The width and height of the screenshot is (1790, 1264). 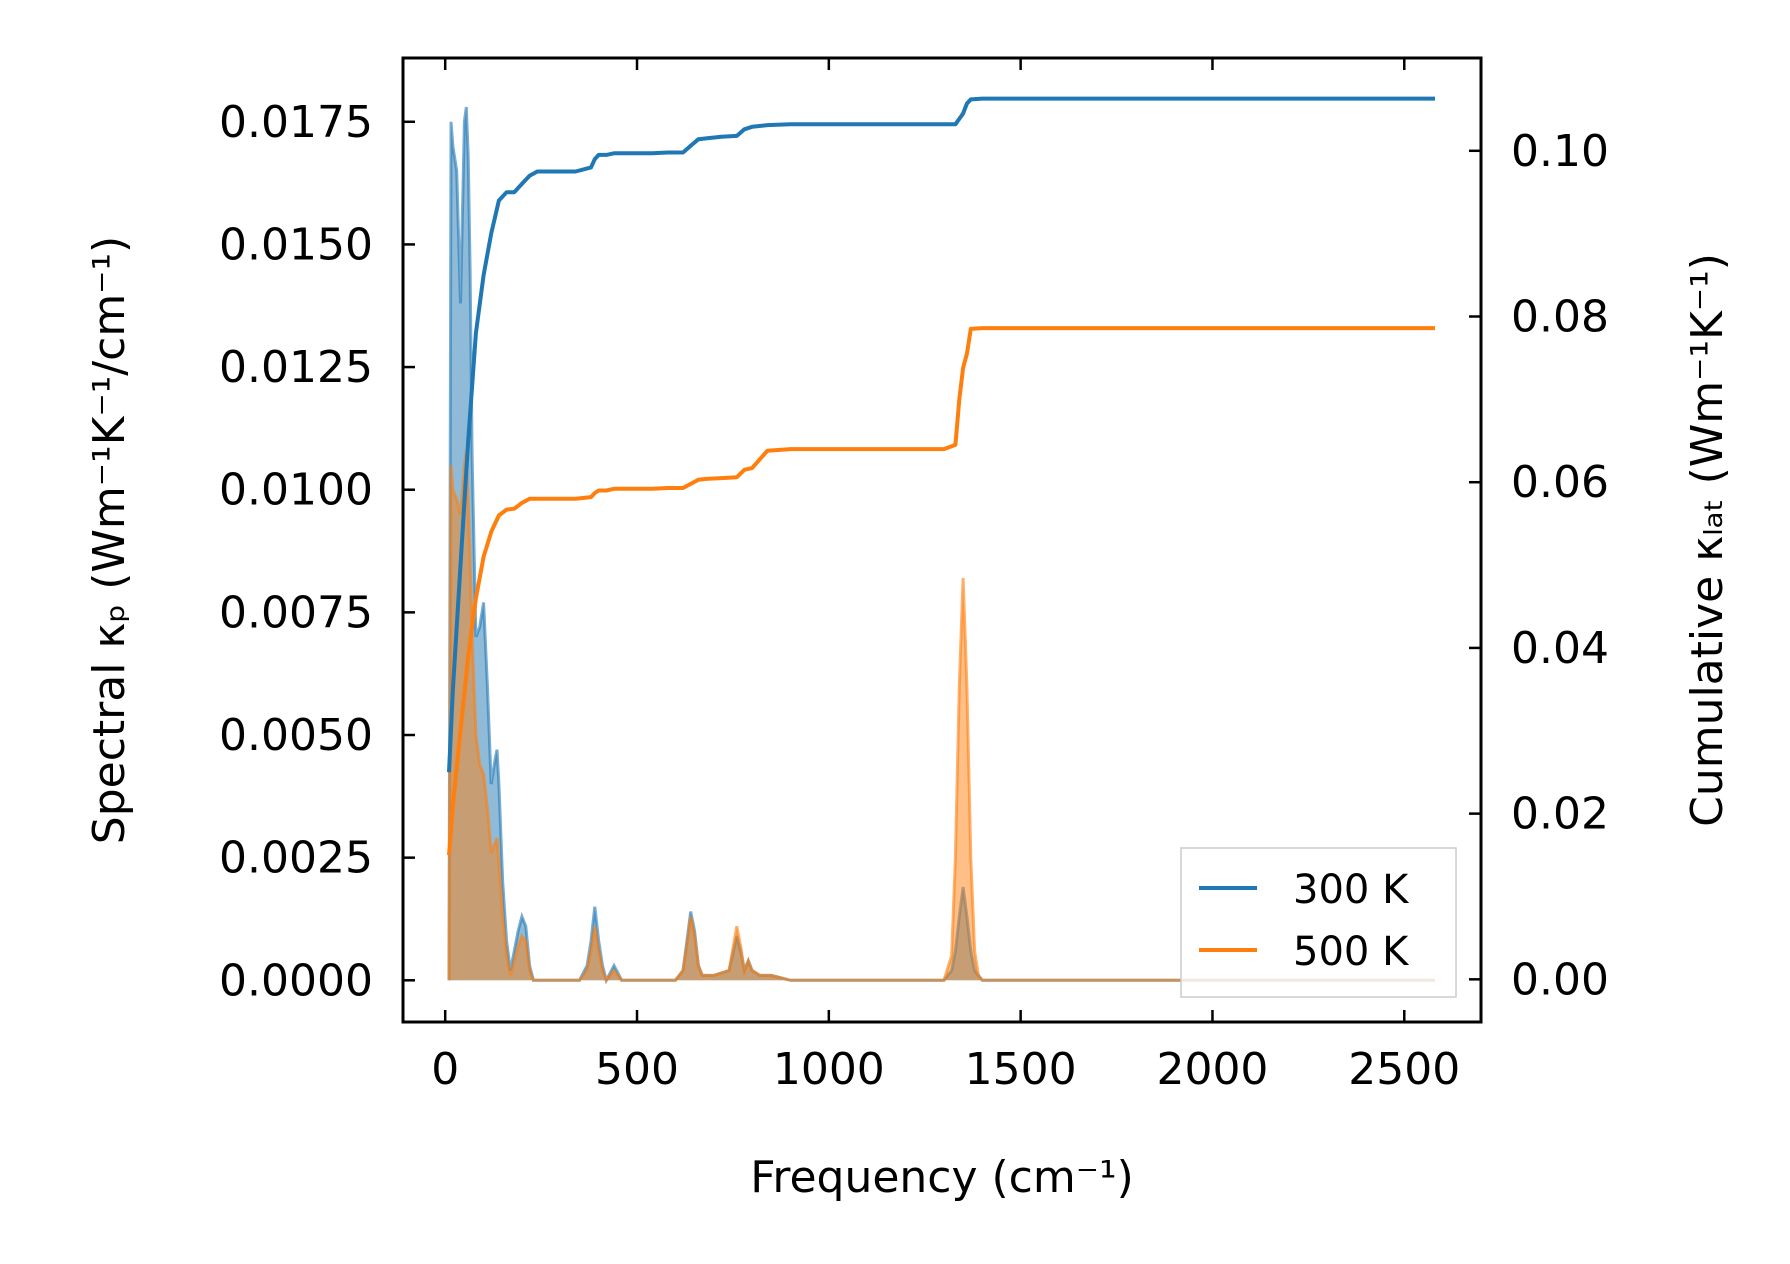 I want to click on y-left-tick-label: 0.0025, so click(x=296, y=858).